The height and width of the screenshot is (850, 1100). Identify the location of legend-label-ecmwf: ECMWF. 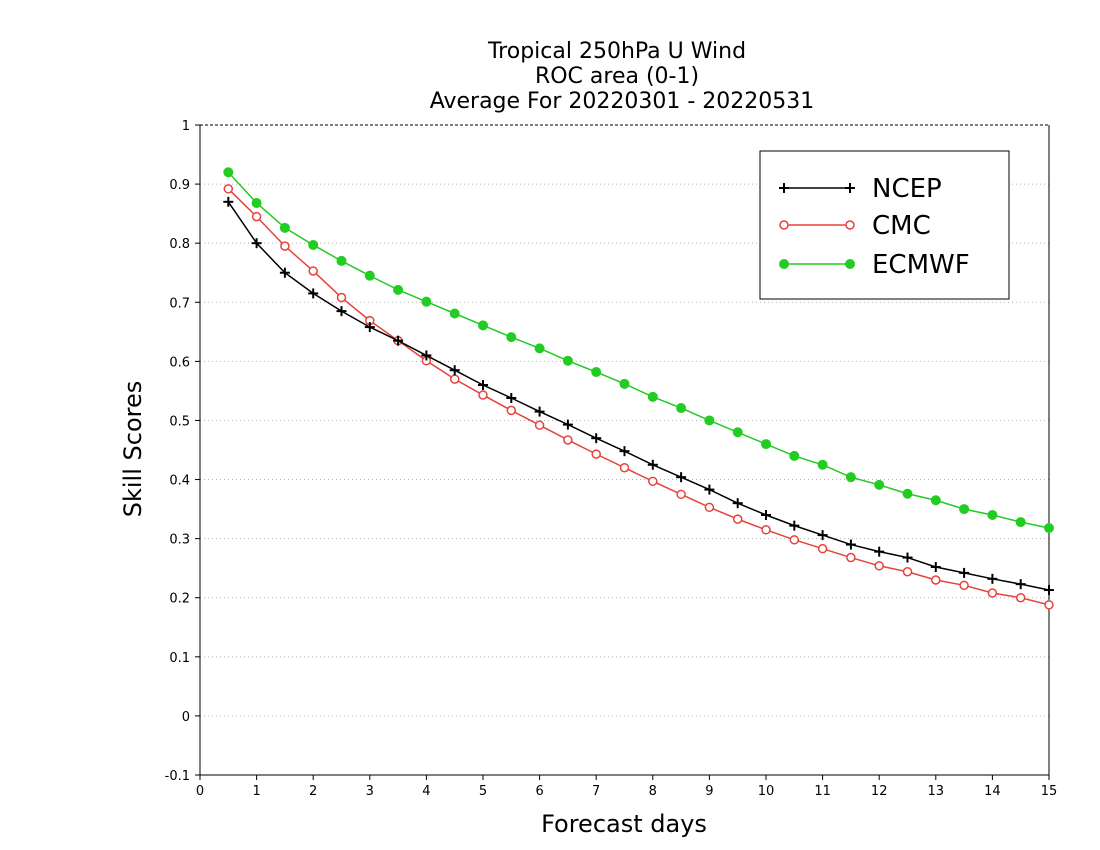
(921, 265).